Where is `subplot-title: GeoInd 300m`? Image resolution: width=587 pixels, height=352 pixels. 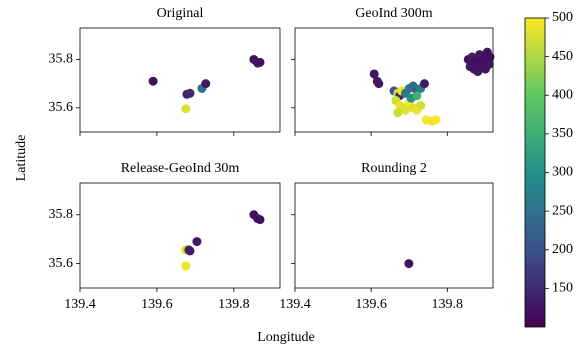
subplot-title: GeoInd 300m is located at coordinates (393, 13).